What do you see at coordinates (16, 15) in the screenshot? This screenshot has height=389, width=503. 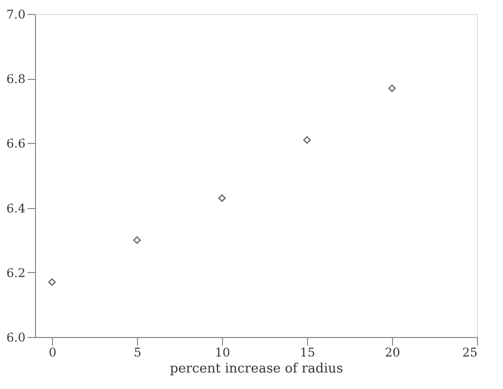 I see `y-tick-label: 7.0` at bounding box center [16, 15].